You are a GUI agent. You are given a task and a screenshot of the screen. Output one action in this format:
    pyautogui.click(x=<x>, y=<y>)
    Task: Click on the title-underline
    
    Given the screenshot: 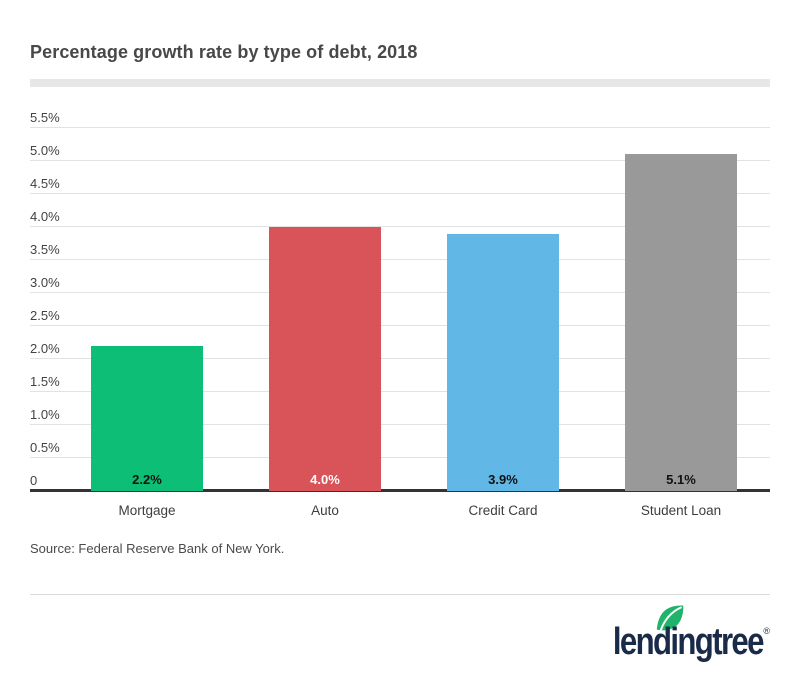 What is the action you would take?
    pyautogui.click(x=400, y=83)
    